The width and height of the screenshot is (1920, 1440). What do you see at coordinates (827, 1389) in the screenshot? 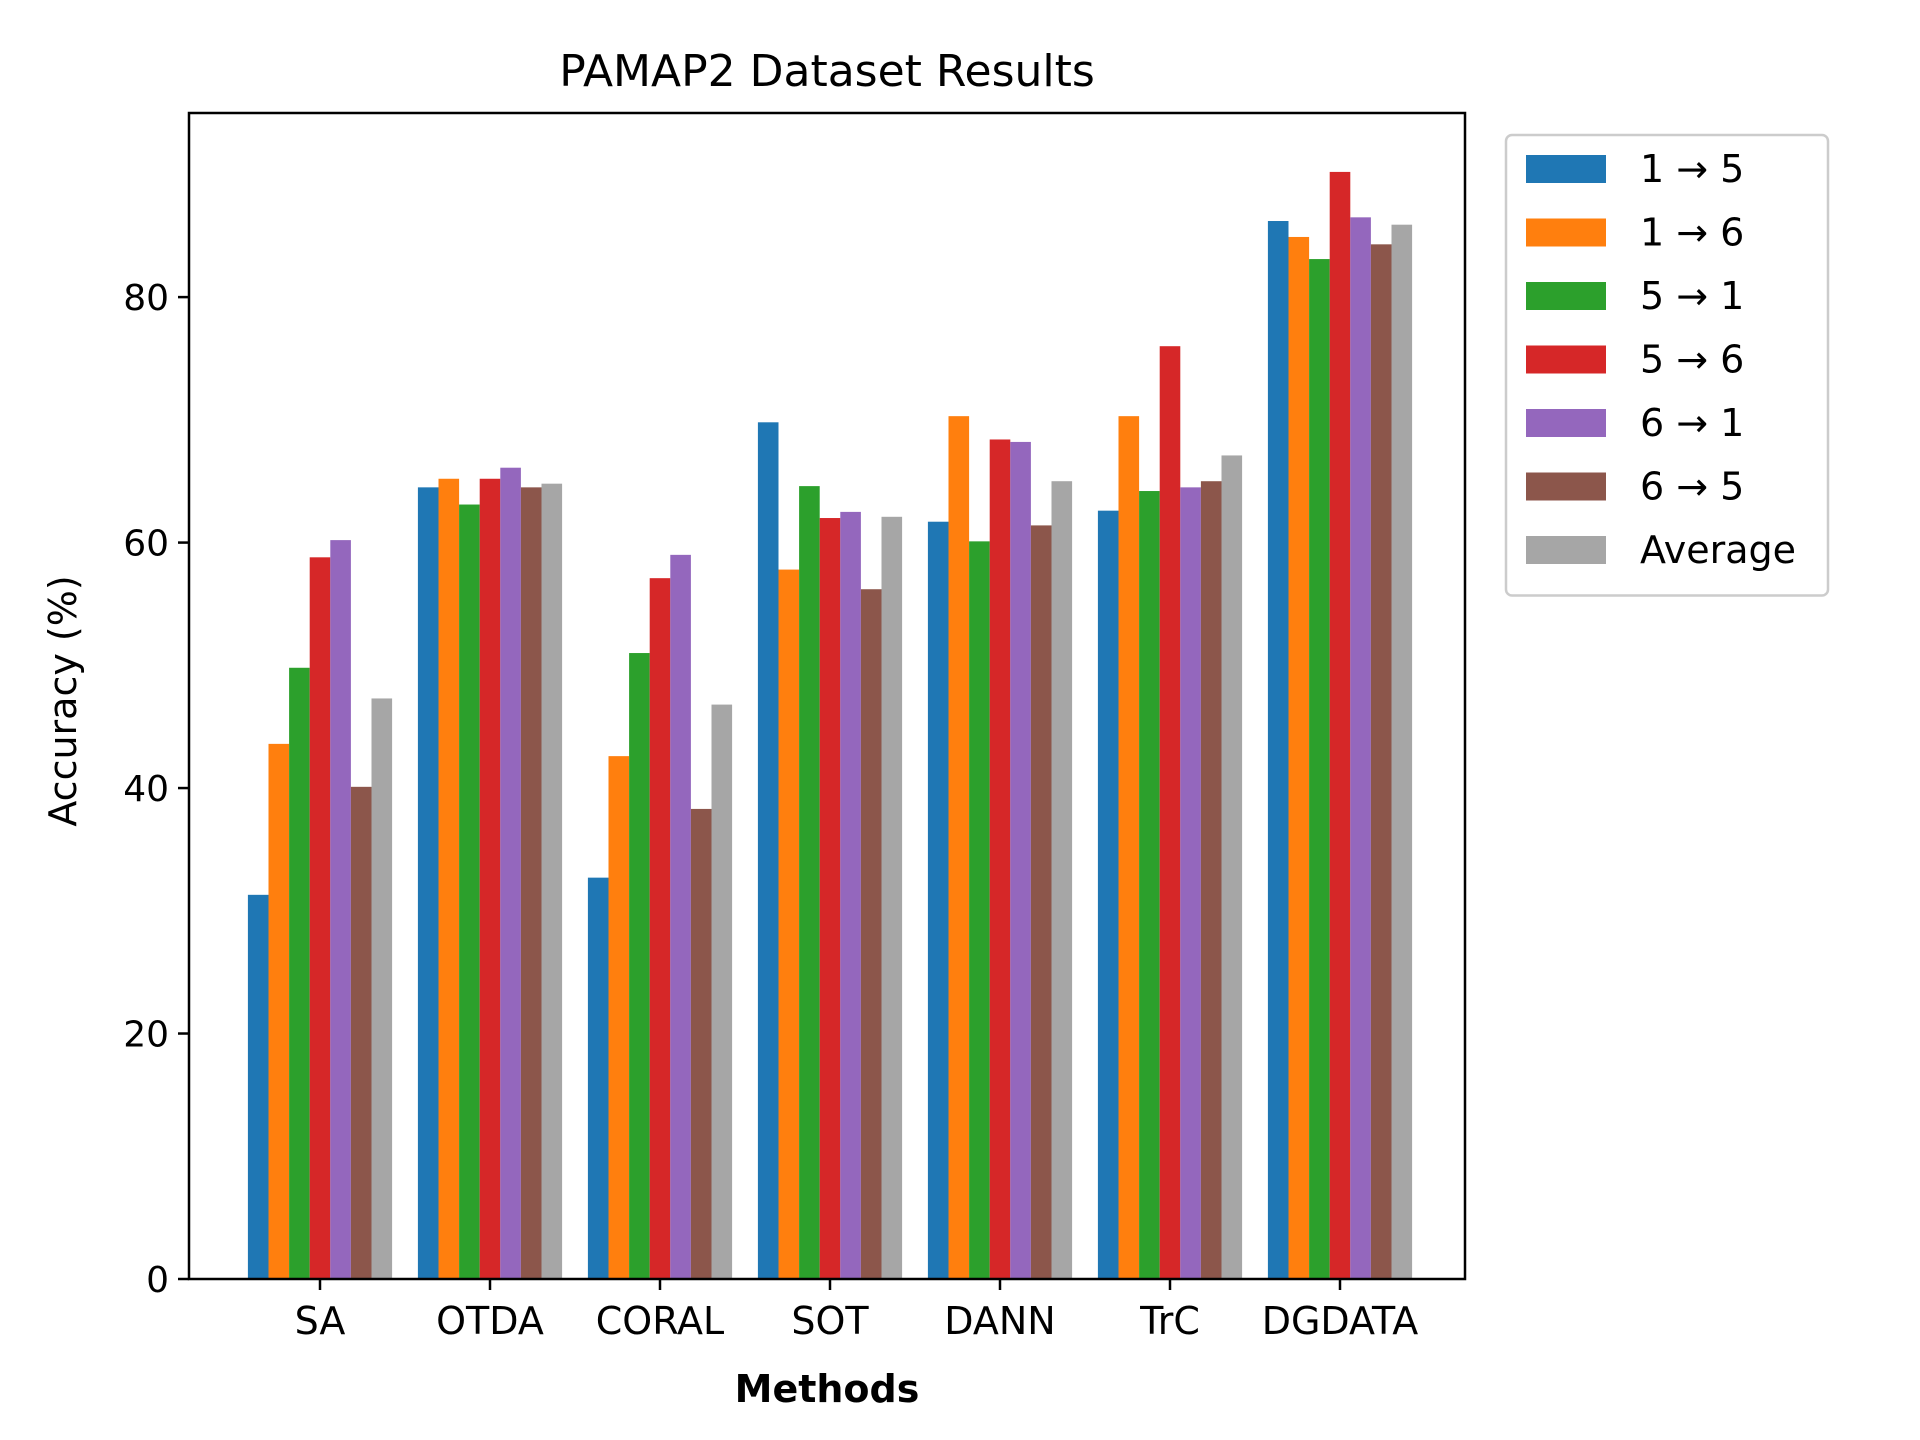
I see `x-axis-label: Methods` at bounding box center [827, 1389].